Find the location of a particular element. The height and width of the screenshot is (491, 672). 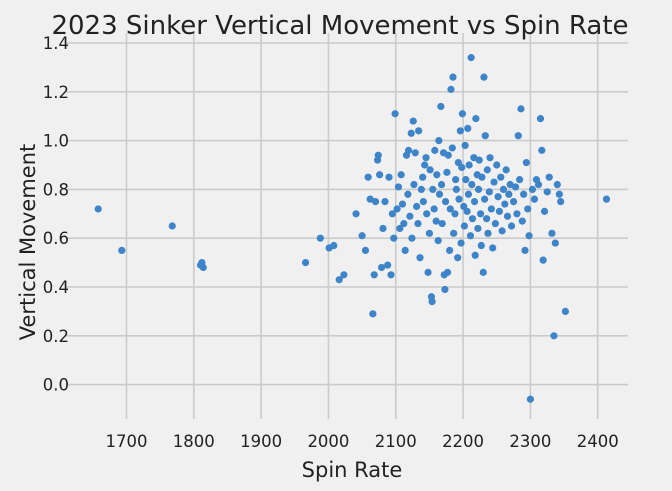

y-tick-label: 0.2 is located at coordinates (56, 336).